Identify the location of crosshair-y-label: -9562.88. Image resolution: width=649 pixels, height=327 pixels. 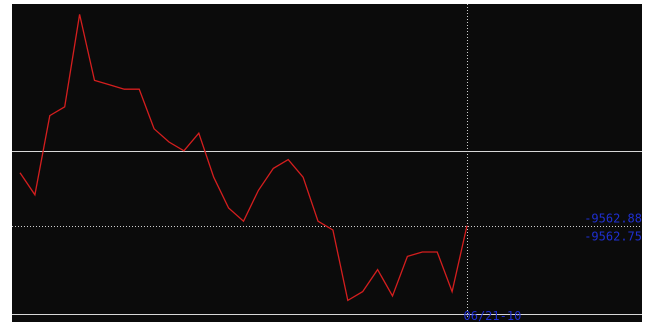
(613, 219).